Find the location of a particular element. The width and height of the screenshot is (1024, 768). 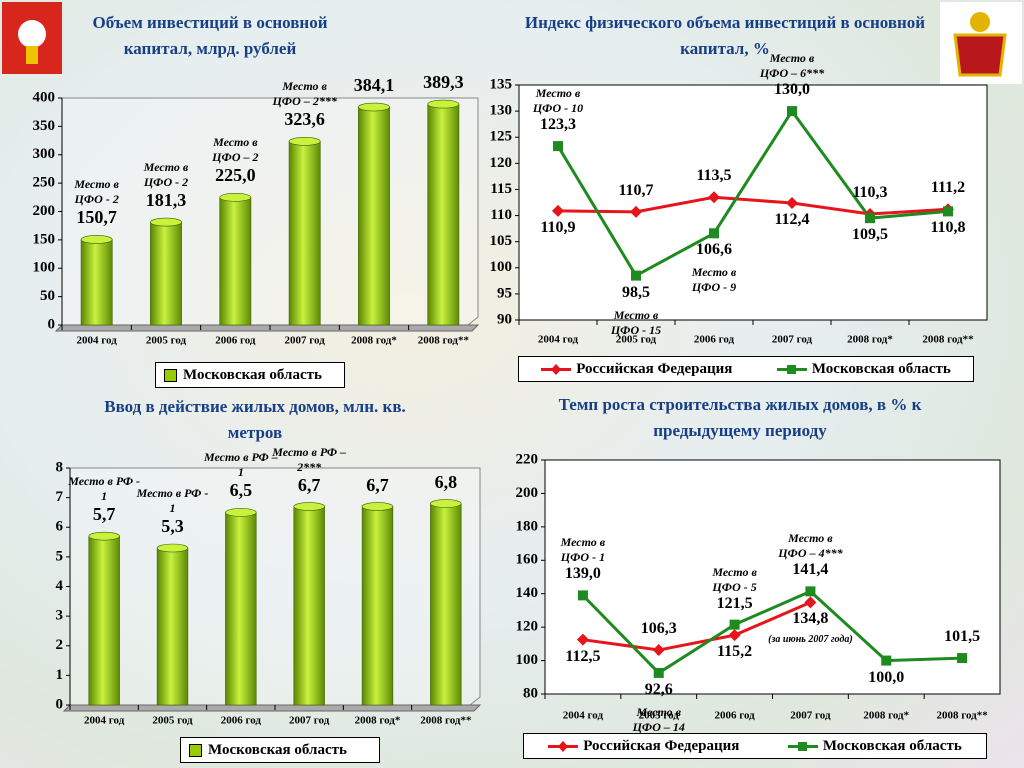

note: (за июнь 2007 года) is located at coordinates (810, 640).